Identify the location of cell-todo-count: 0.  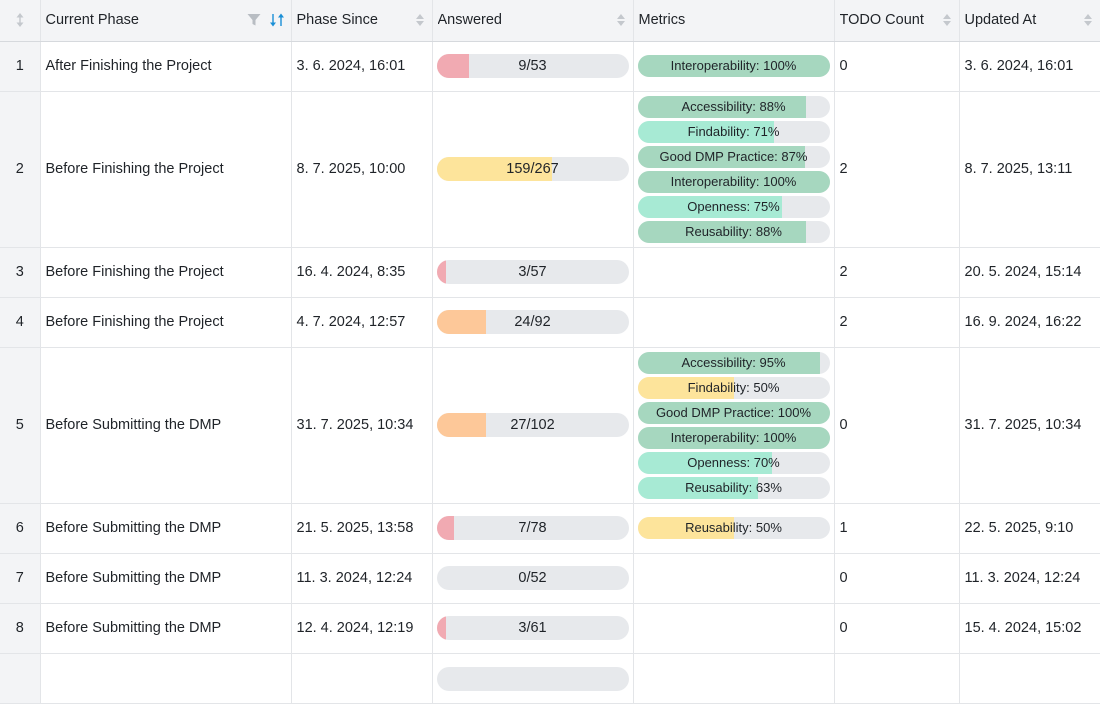
(897, 66).